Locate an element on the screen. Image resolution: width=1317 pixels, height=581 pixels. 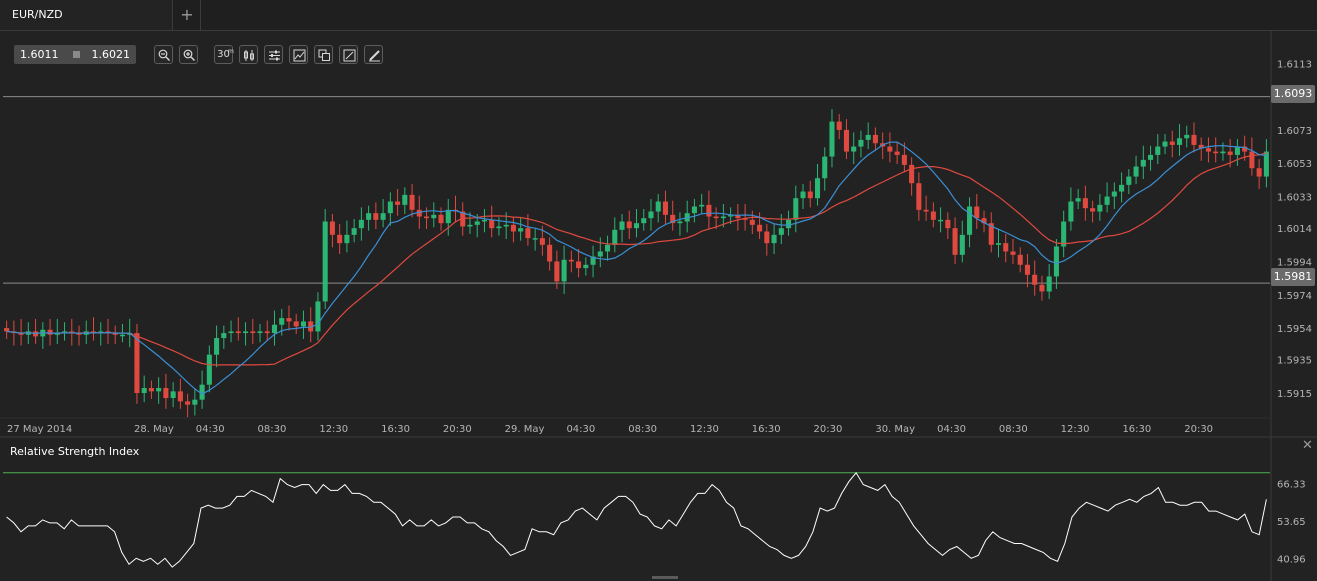
price-tick-label: 1.5915 is located at coordinates (1294, 394).